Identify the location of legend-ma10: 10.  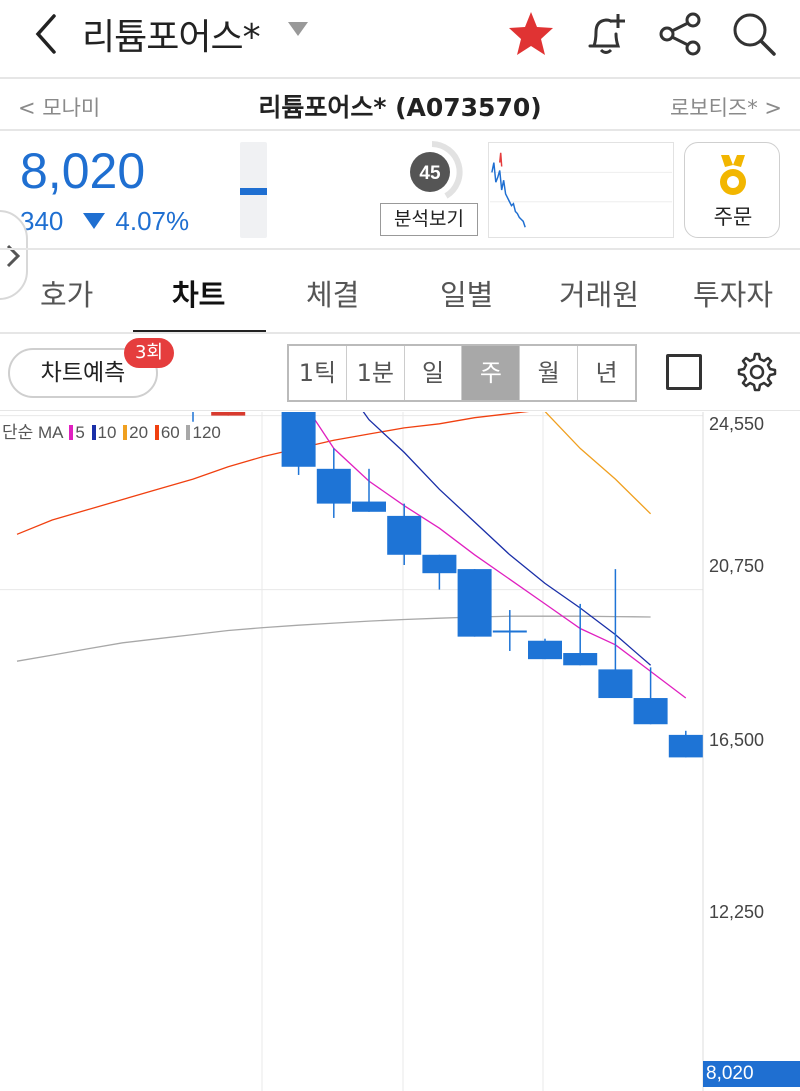
(107, 432).